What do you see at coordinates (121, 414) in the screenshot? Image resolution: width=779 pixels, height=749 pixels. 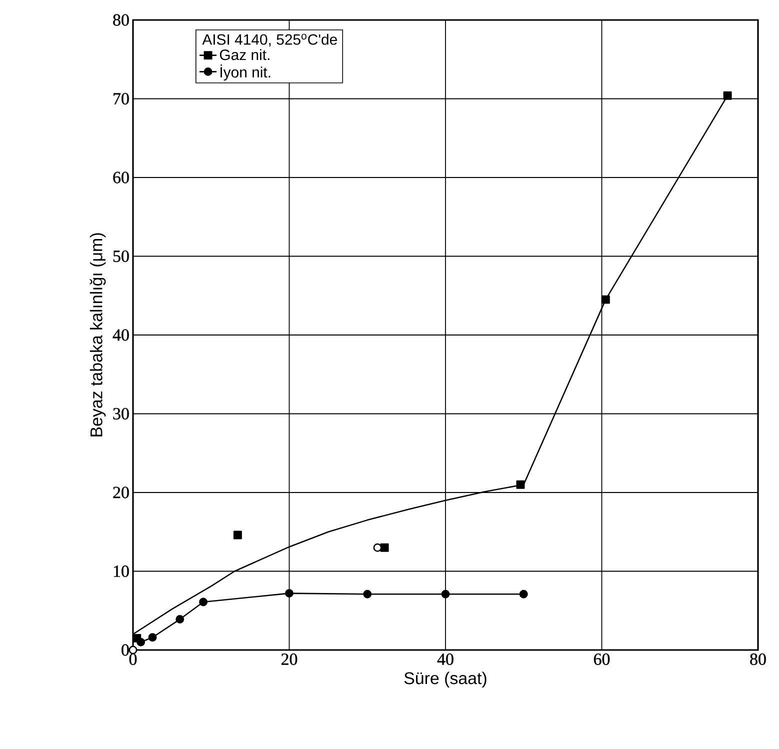 I see `y-tick-label: 30` at bounding box center [121, 414].